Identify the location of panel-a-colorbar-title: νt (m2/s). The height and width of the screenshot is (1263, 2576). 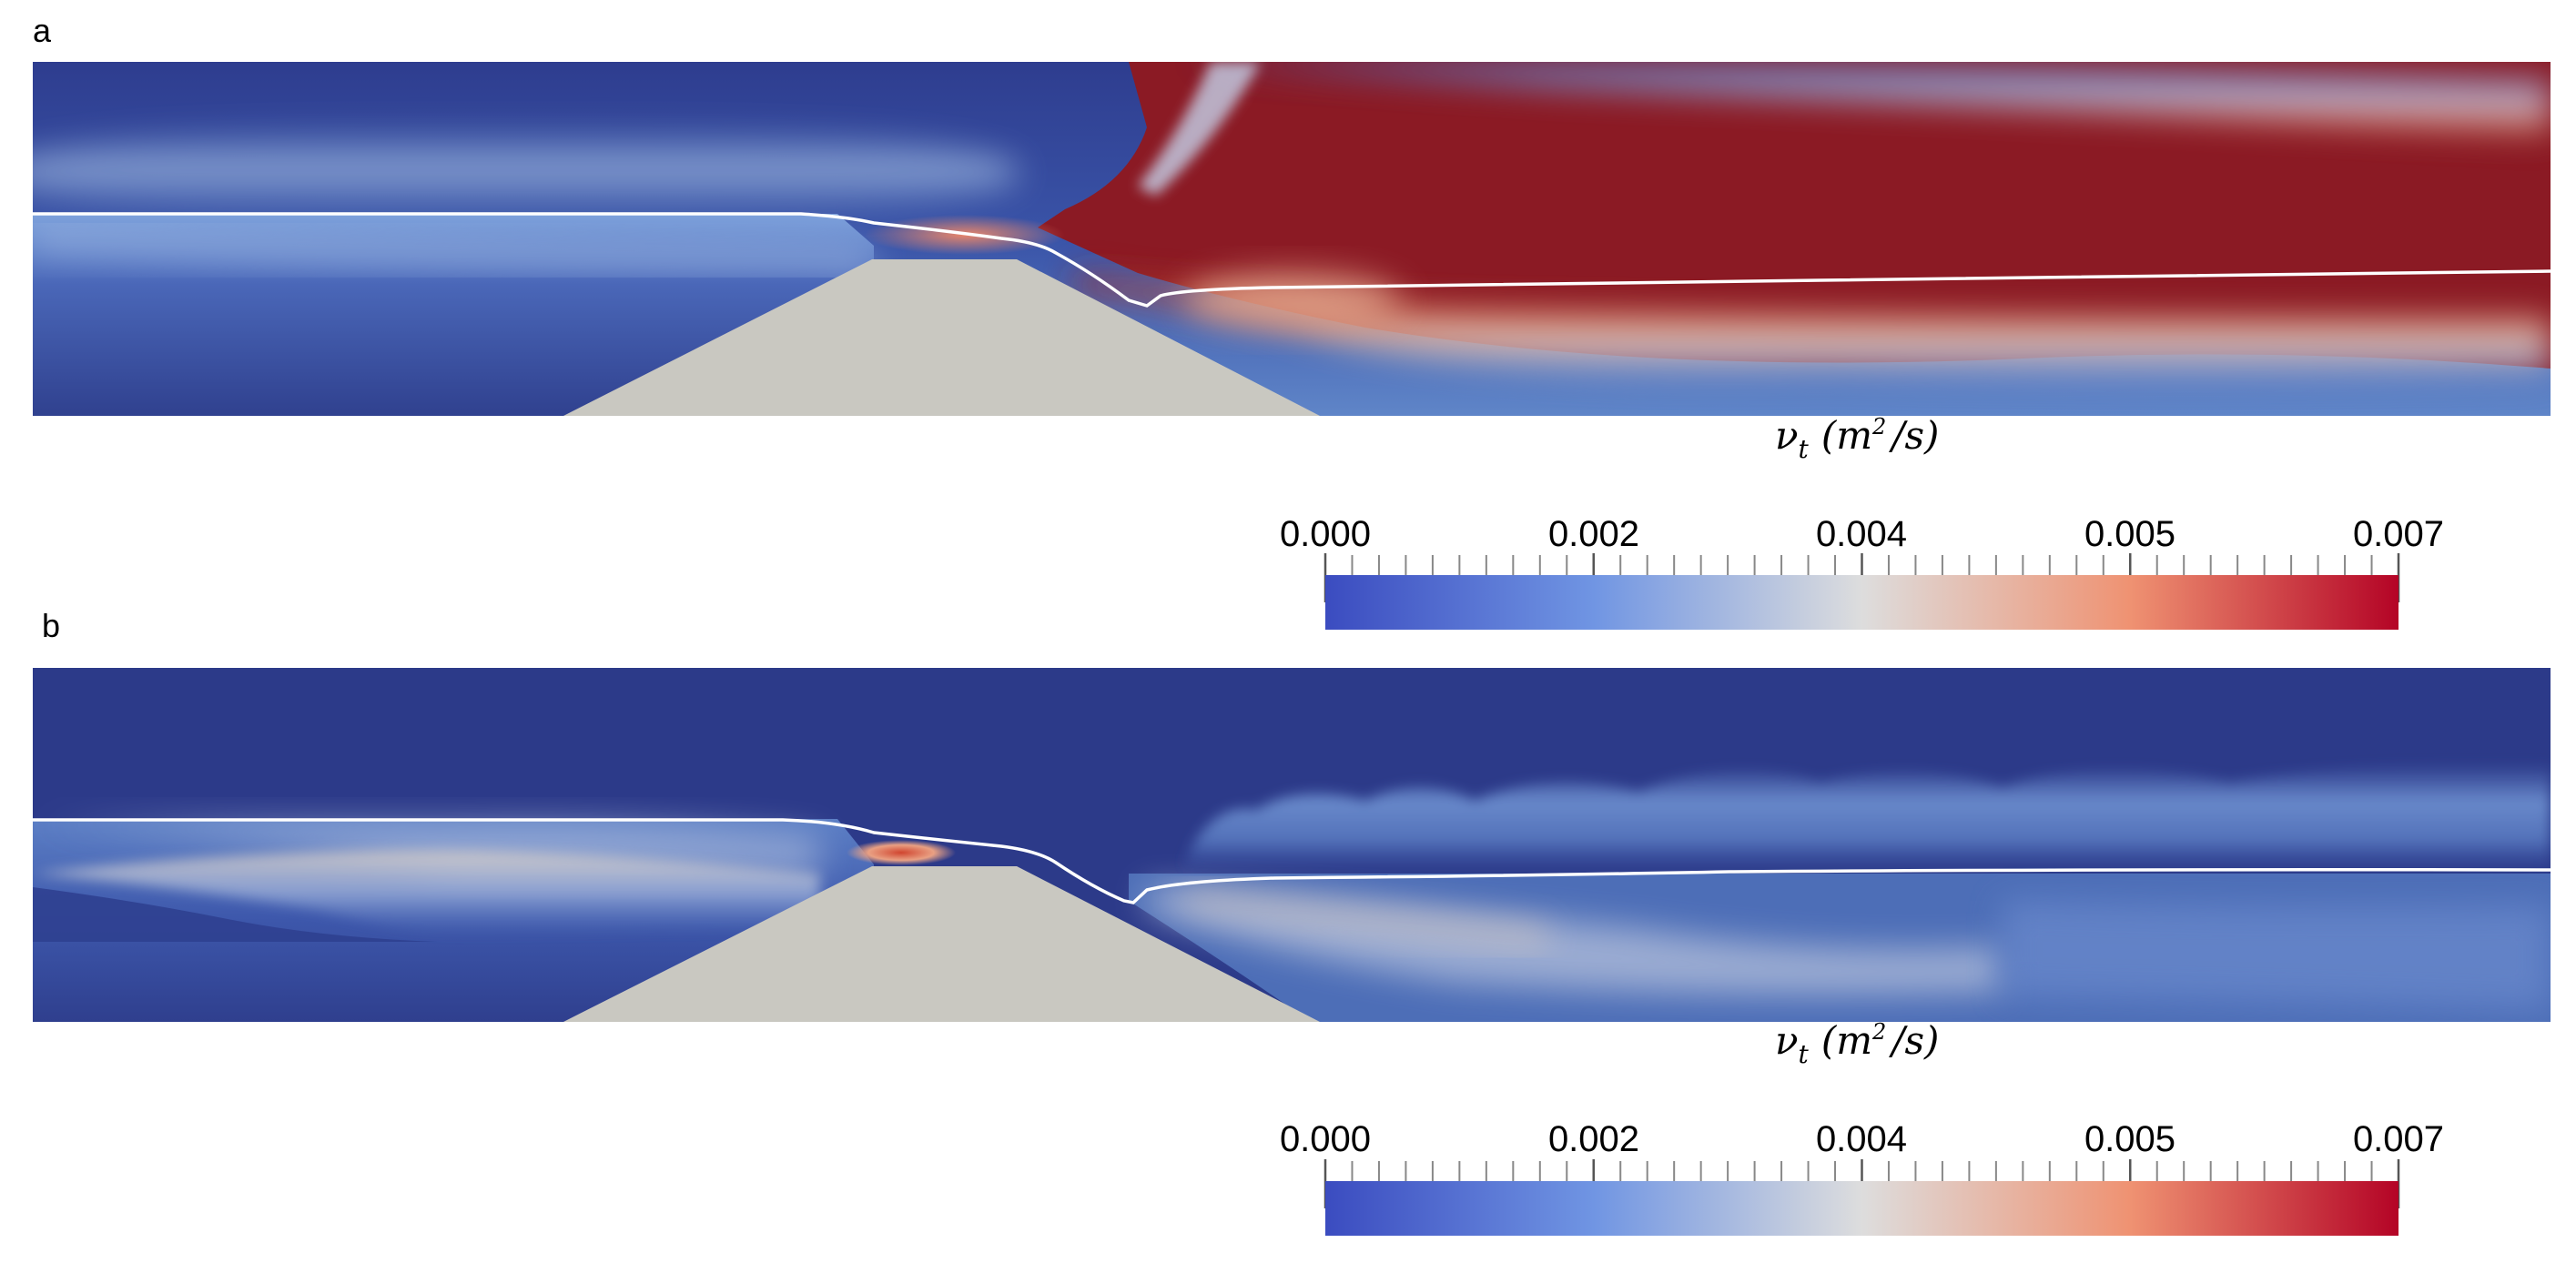
(1857, 438).